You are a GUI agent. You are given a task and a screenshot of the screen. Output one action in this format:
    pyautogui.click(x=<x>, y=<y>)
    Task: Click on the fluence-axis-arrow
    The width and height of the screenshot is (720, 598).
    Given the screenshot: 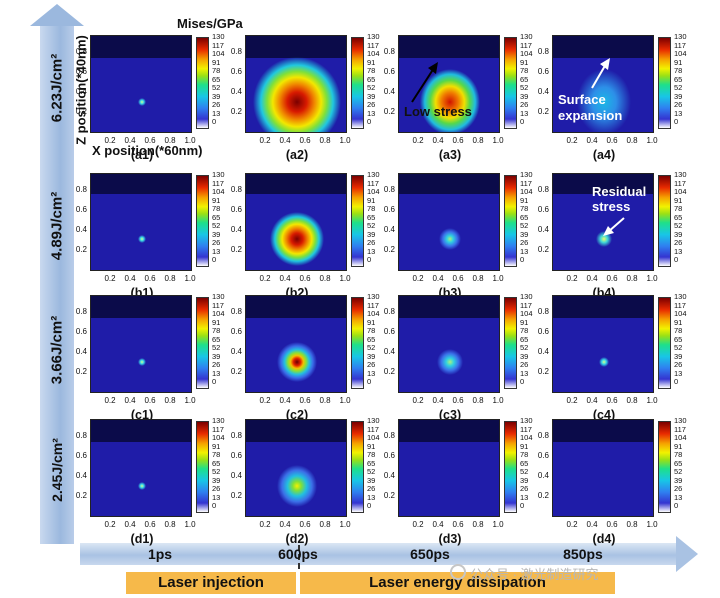 What is the action you would take?
    pyautogui.click(x=57, y=284)
    